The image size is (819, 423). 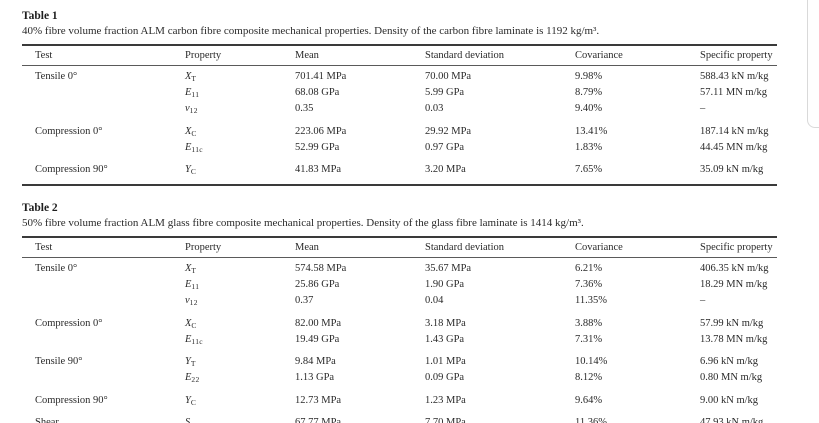 I want to click on covariance-cell: 3.88%, so click(x=589, y=323).